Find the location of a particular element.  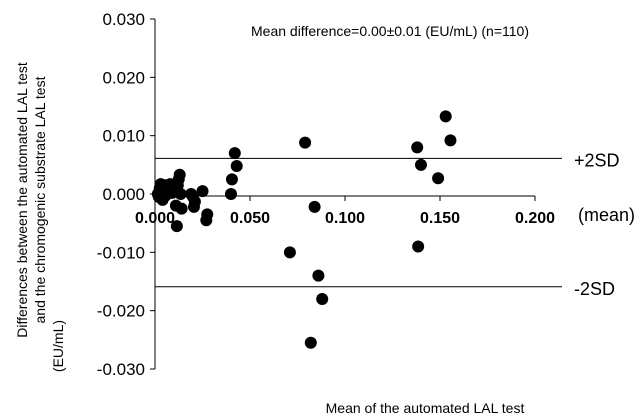

y-axis-title-line-2: and the chromogenic substrate LAL test is located at coordinates (40, 199).